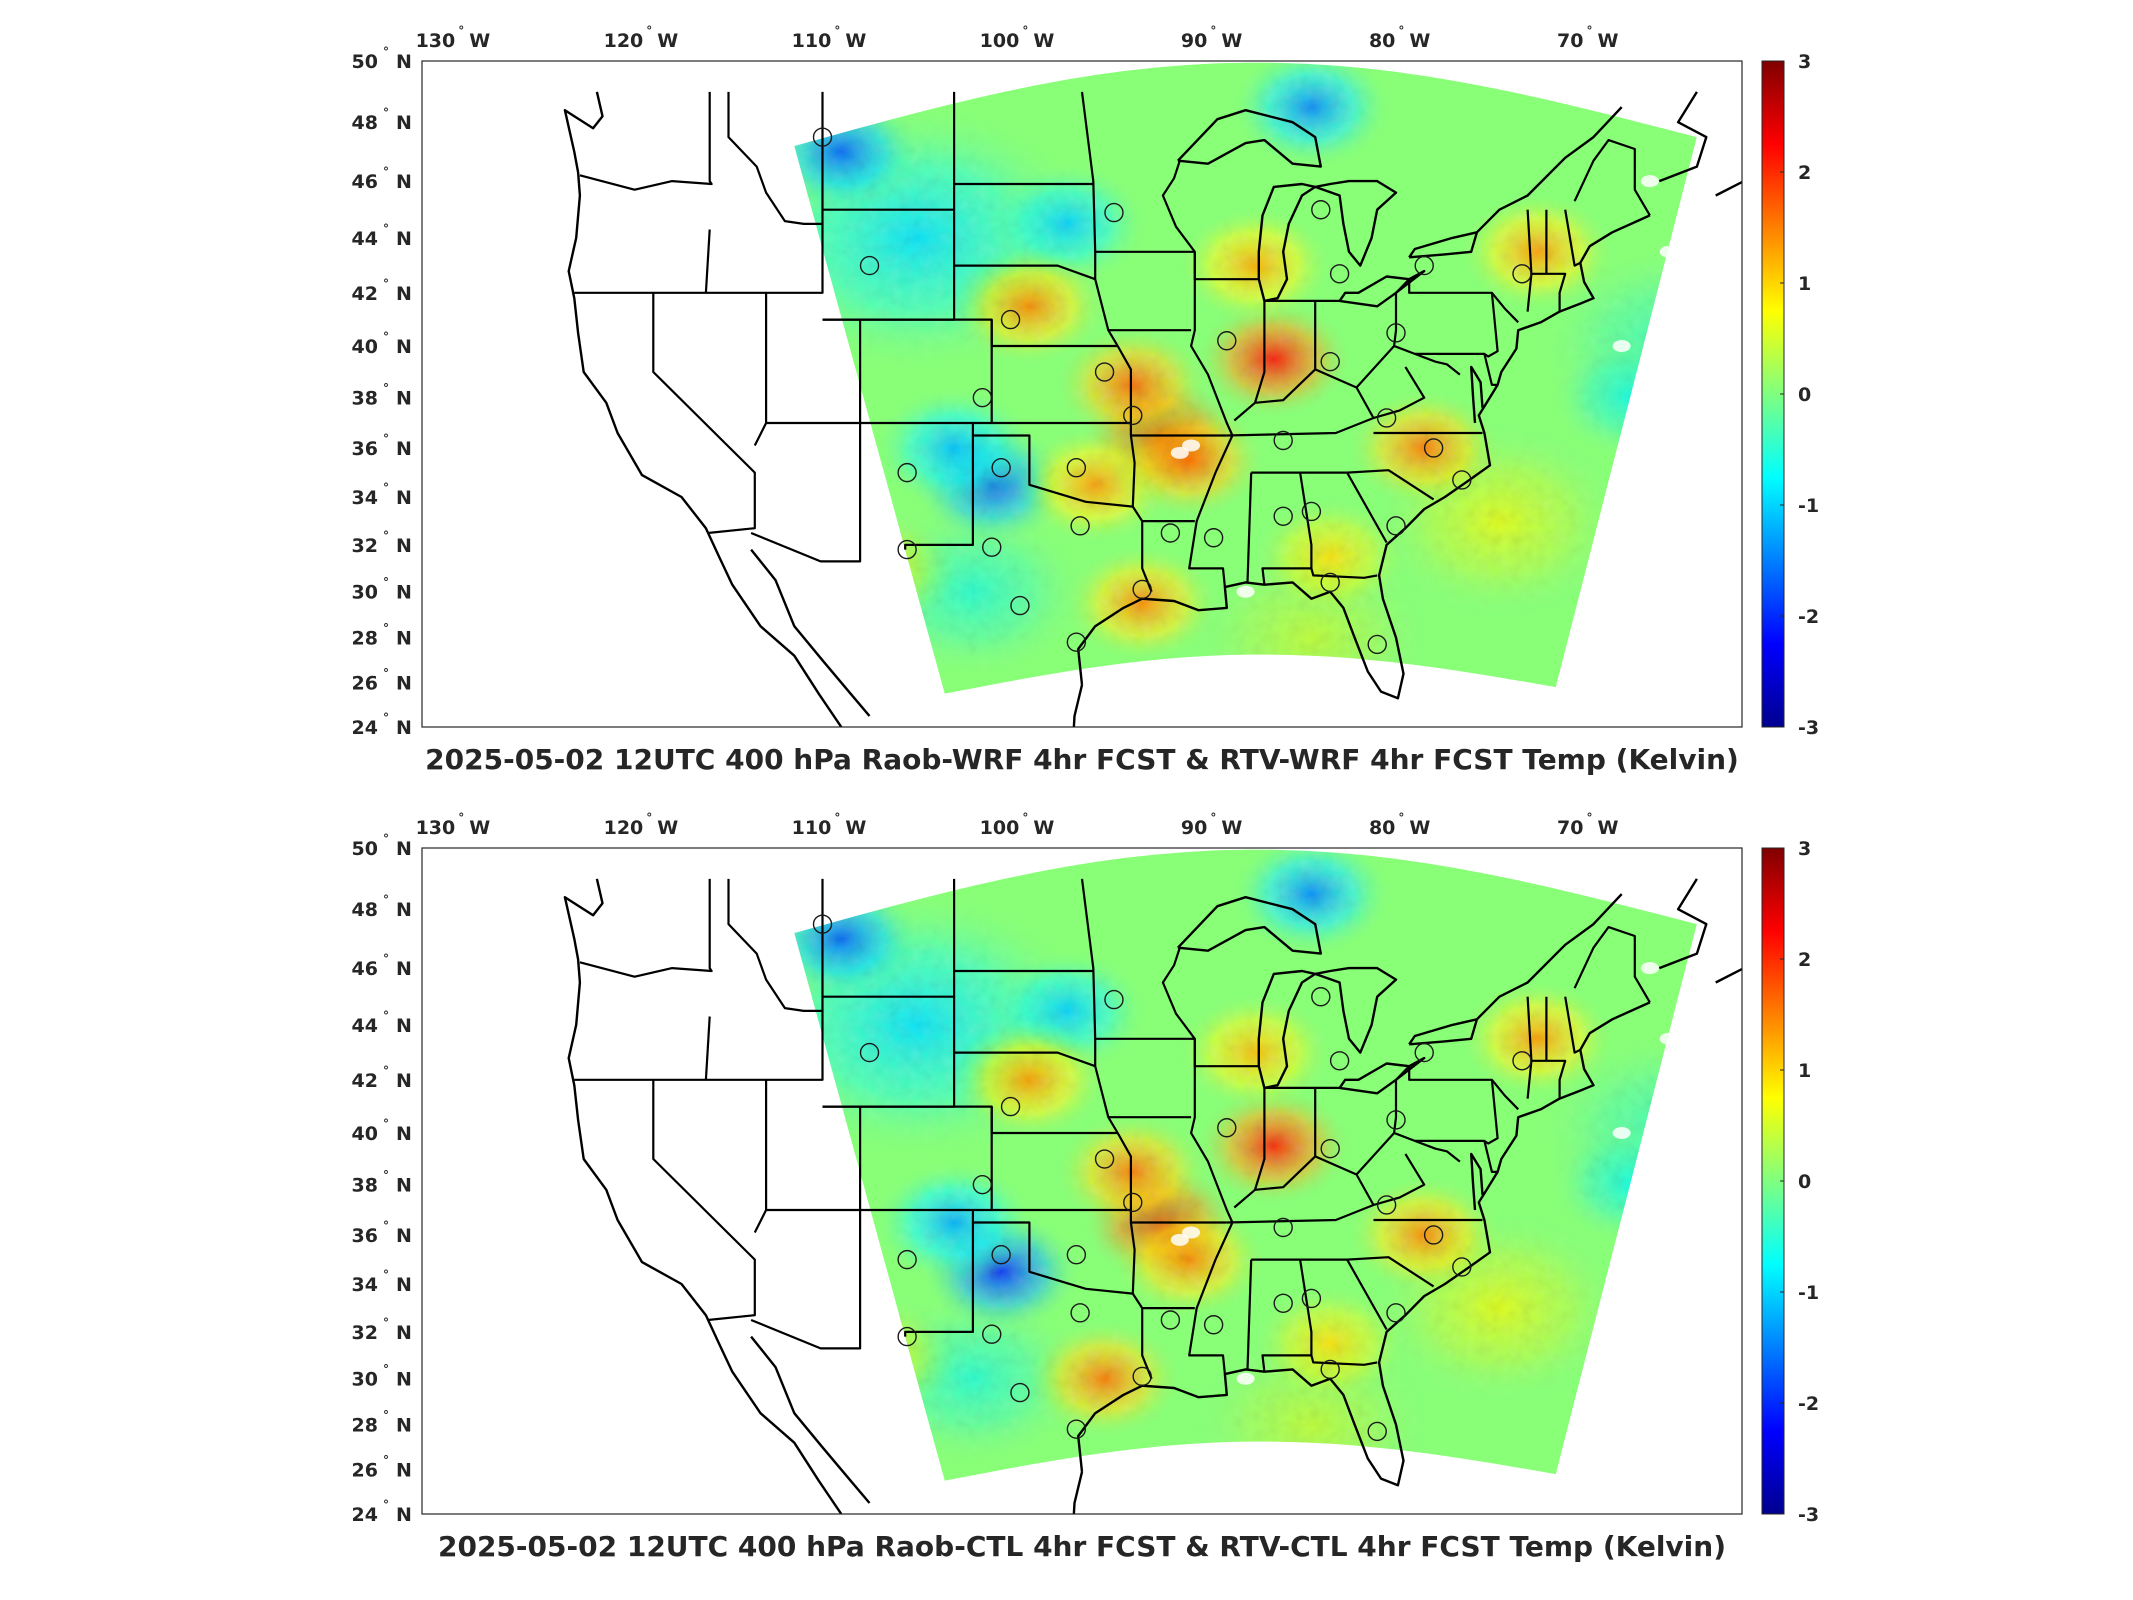 This screenshot has width=2133, height=1600. I want to click on latitude-tick-label: 32, so click(365, 1333).